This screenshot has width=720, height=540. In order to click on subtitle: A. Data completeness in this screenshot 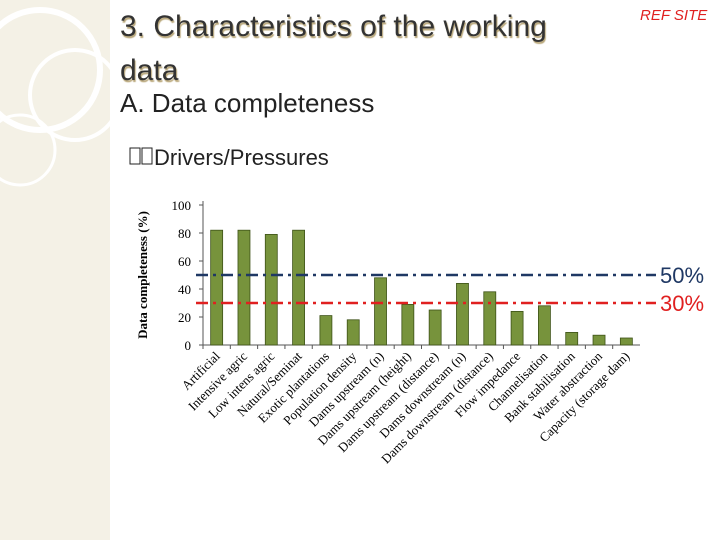, I will do `click(247, 103)`.